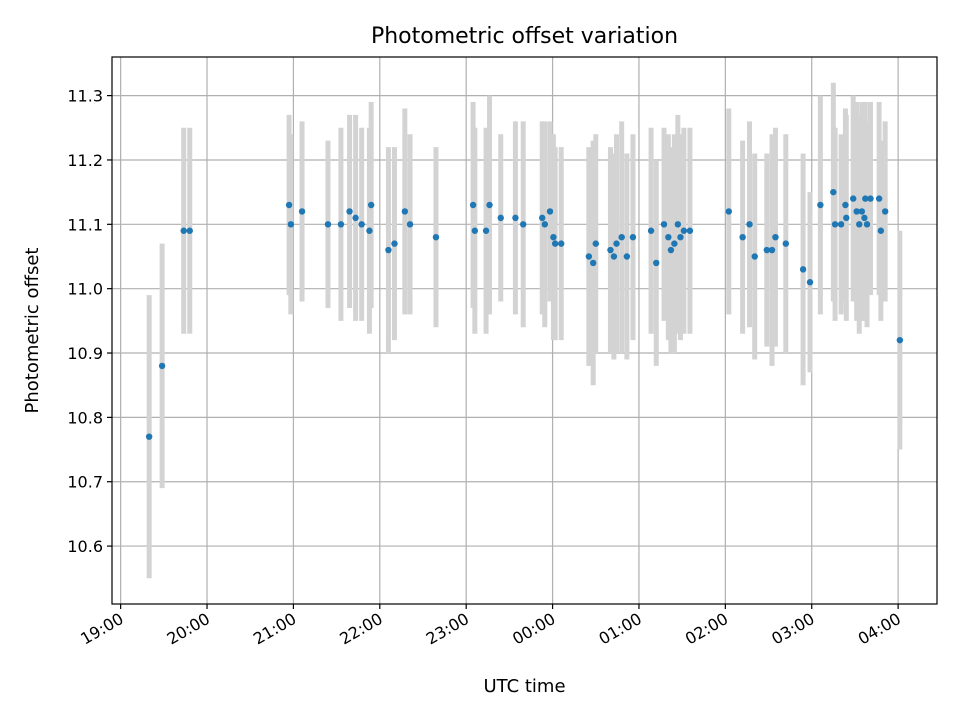  What do you see at coordinates (85, 482) in the screenshot?
I see `y-tick-label: 10.7` at bounding box center [85, 482].